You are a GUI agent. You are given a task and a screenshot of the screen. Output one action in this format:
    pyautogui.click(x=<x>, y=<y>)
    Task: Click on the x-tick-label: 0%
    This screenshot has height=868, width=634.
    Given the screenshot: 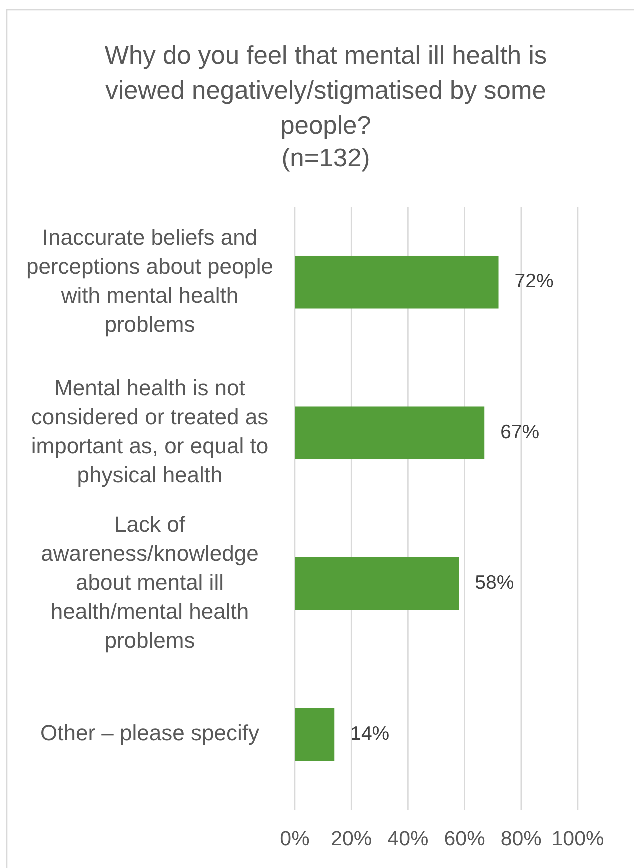 What is the action you would take?
    pyautogui.click(x=295, y=838)
    